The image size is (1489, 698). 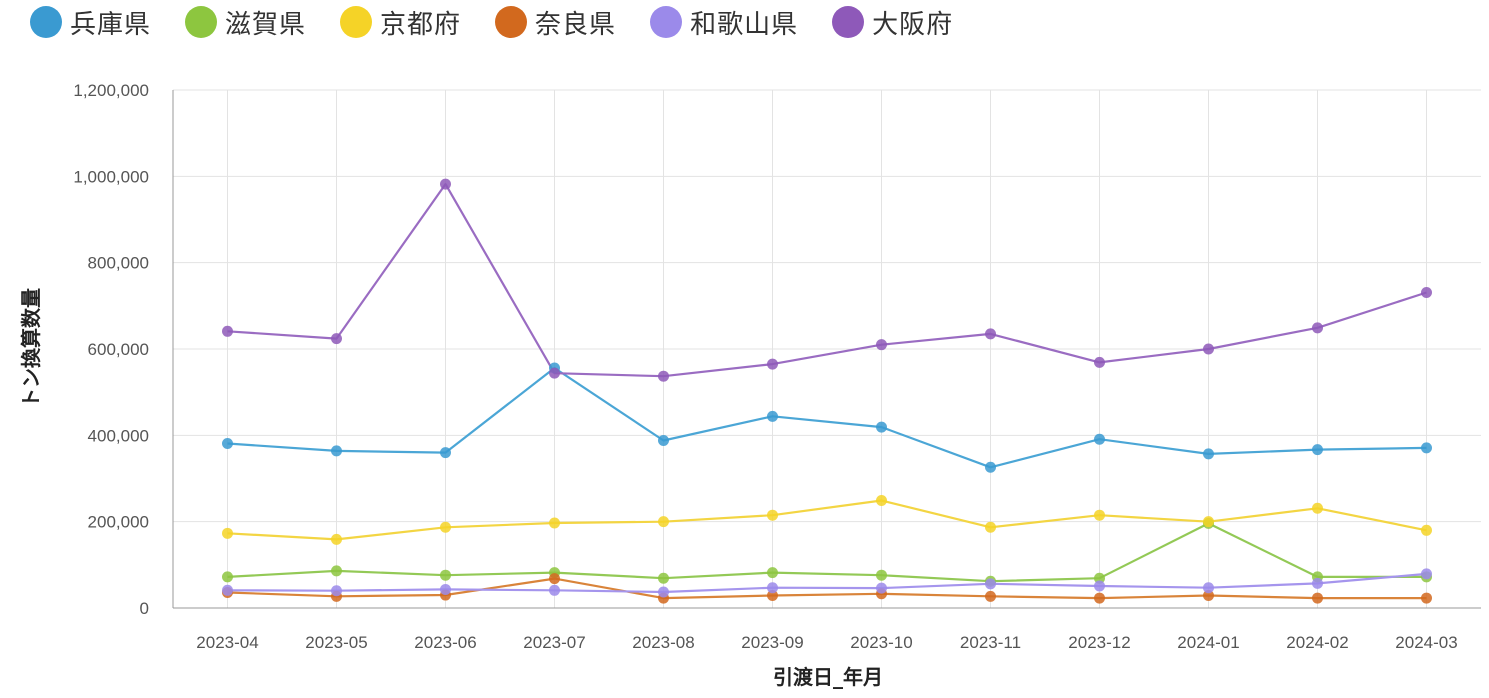 I want to click on x-tick-label: 2023-10, so click(x=881, y=642).